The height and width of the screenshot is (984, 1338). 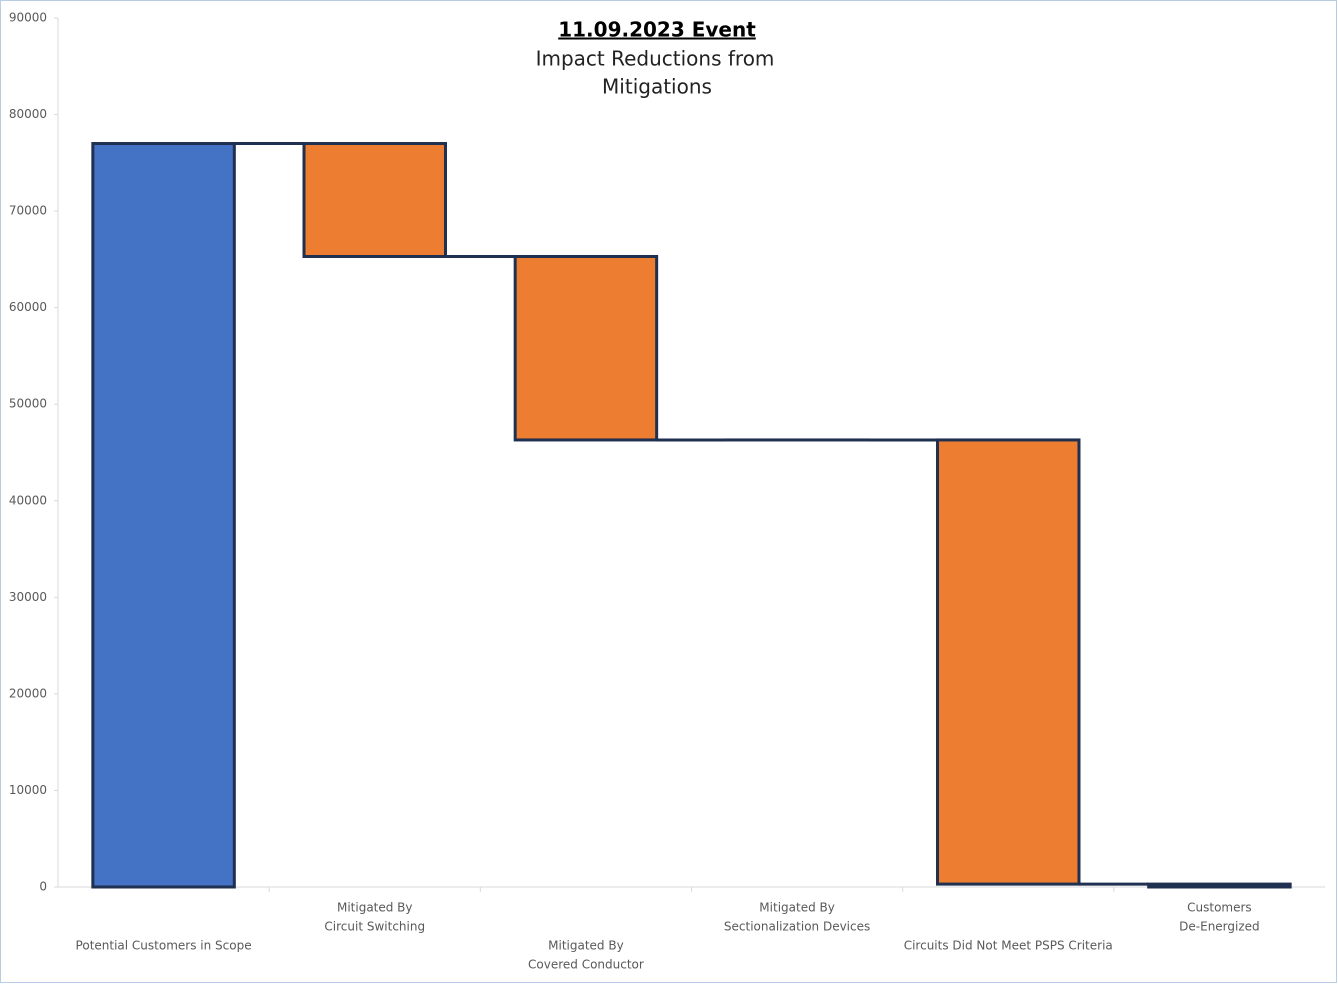 What do you see at coordinates (28, 18) in the screenshot?
I see `y-tick-label: 90000` at bounding box center [28, 18].